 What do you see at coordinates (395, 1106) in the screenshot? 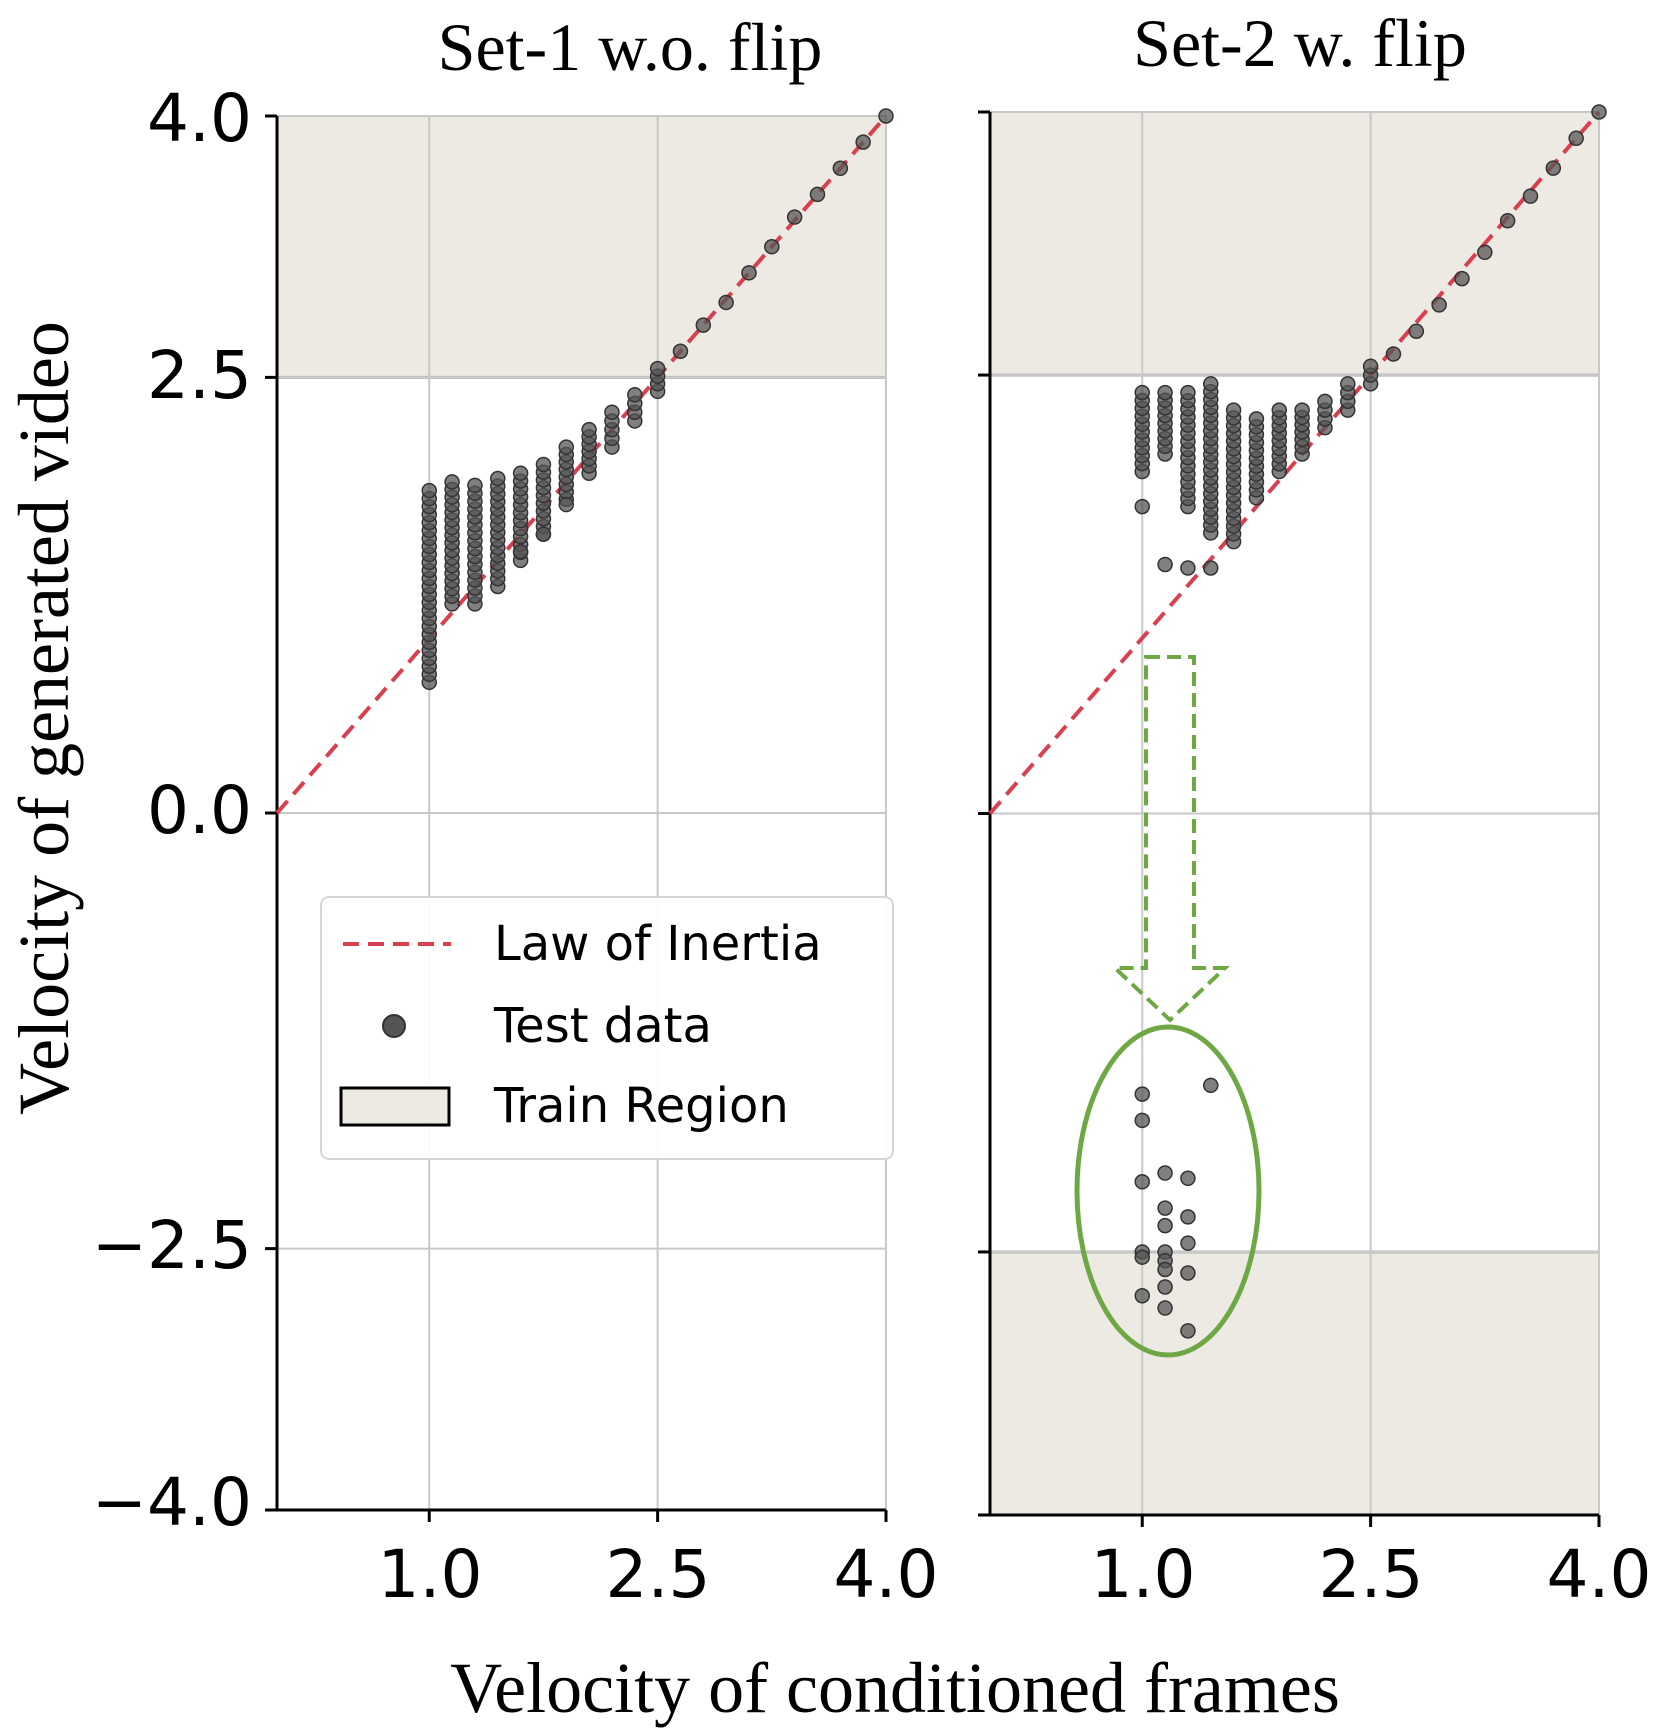
I see `legend-train-region-swatch` at bounding box center [395, 1106].